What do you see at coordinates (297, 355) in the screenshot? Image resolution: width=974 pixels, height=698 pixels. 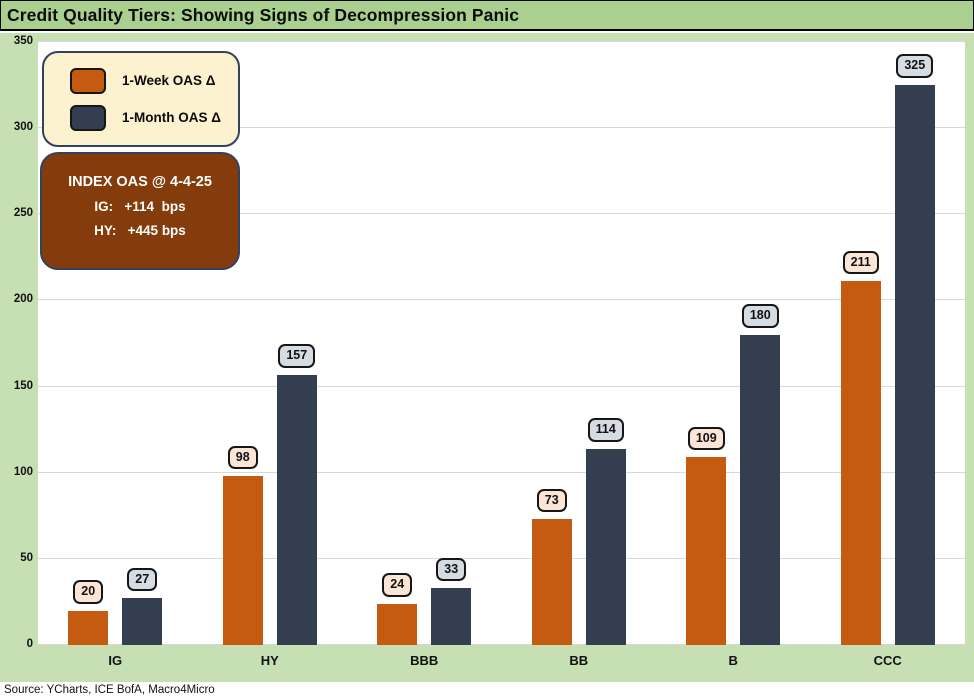 I see `value-label-month-HY: 157` at bounding box center [297, 355].